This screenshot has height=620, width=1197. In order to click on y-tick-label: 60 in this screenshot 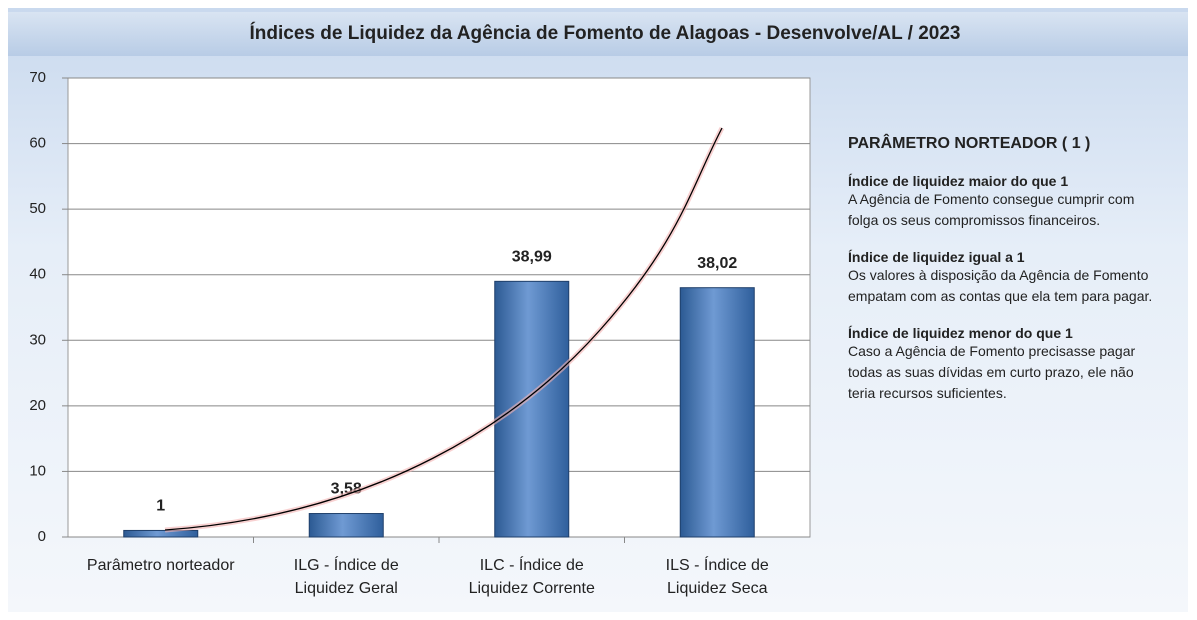, I will do `click(37, 143)`.